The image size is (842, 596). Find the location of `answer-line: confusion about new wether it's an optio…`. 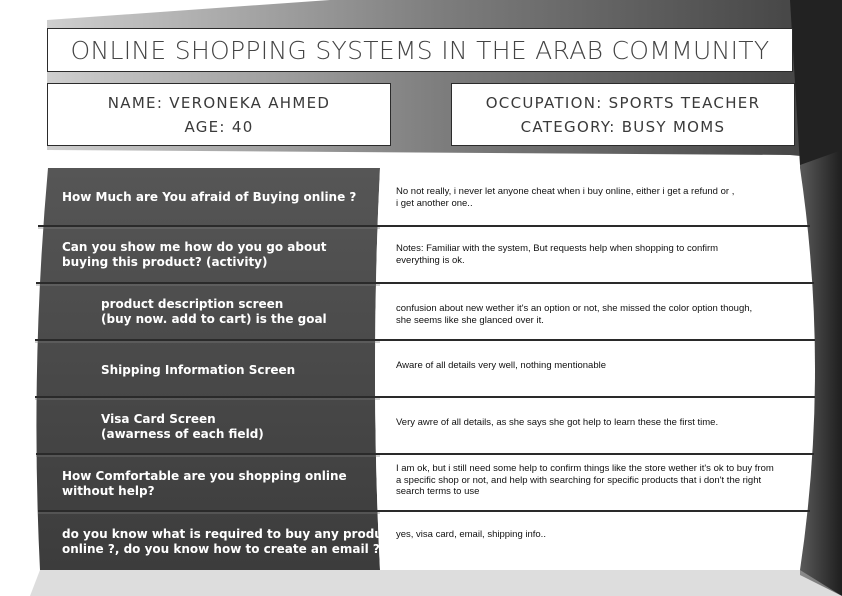

answer-line: confusion about new wether it's an optio… is located at coordinates (574, 308).